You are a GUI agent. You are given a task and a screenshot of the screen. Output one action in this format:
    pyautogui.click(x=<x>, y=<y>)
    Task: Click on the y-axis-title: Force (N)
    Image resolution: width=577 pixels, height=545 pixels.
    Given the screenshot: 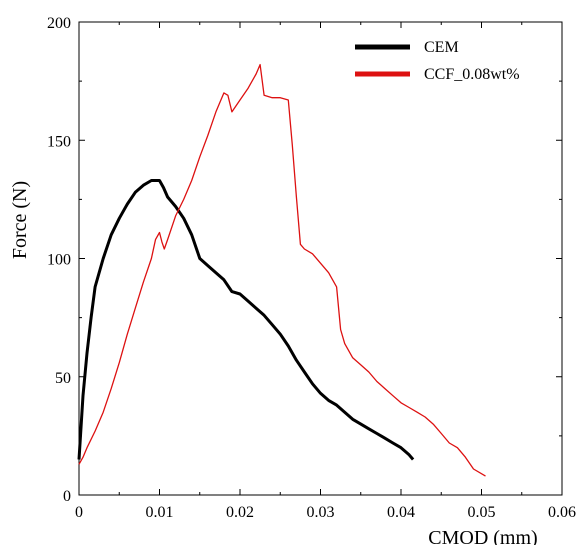 What is the action you would take?
    pyautogui.click(x=20, y=220)
    